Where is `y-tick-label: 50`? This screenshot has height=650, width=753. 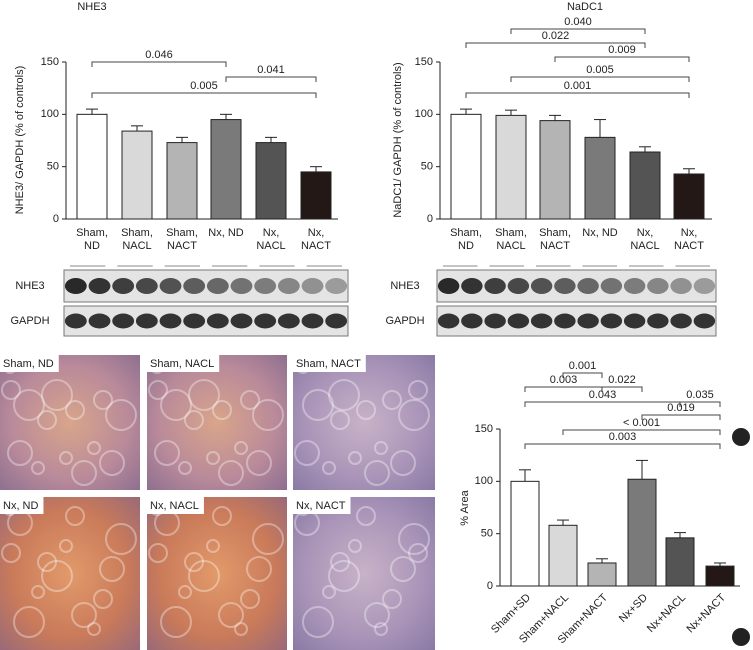
y-tick-label: 50 is located at coordinates (487, 534).